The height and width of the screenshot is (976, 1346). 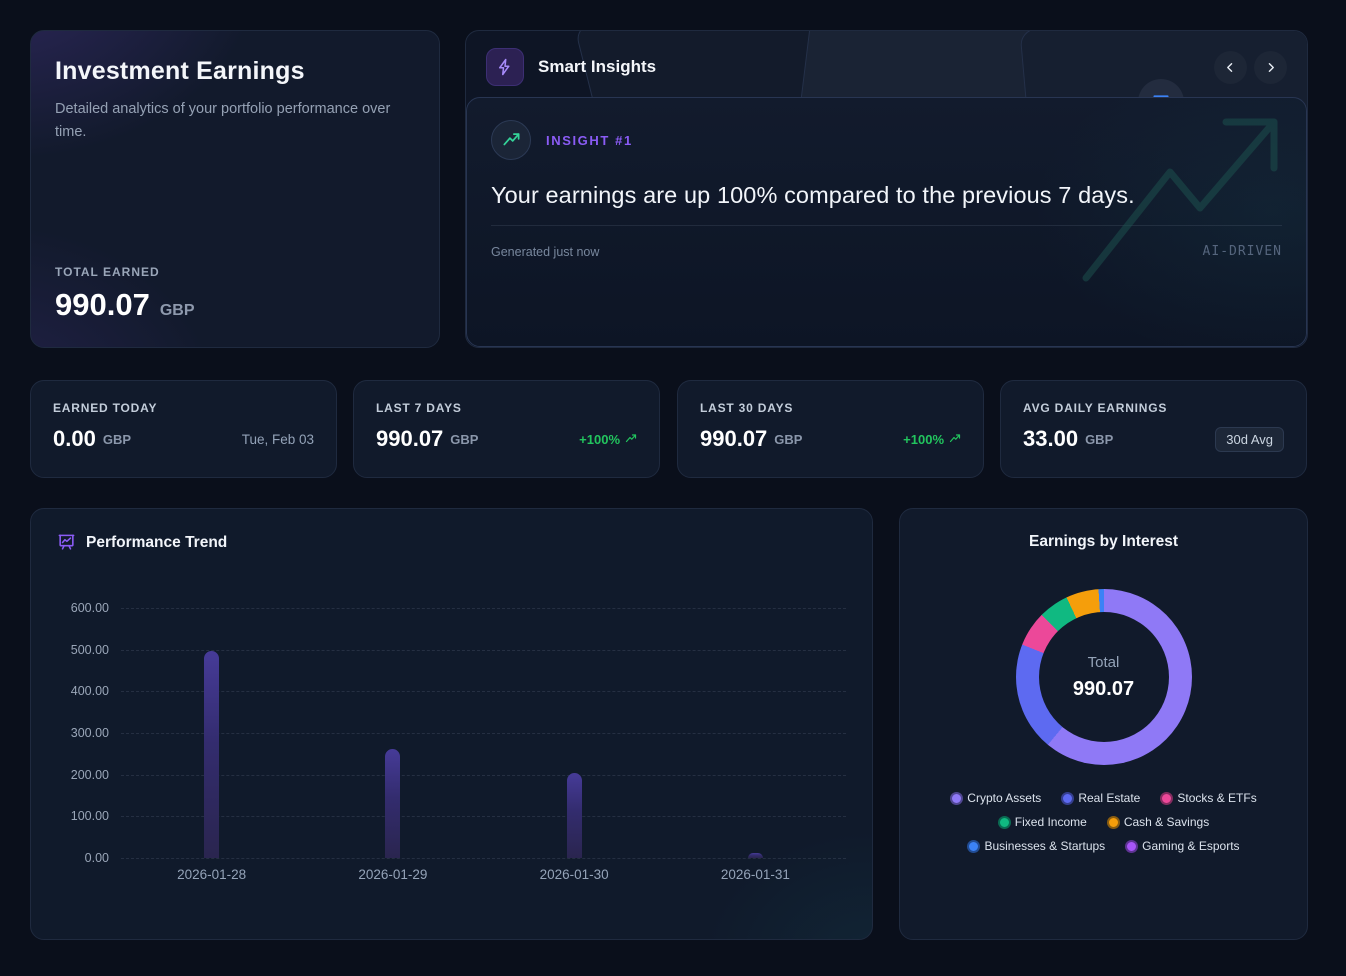 I want to click on legend-item-real-estate: Real Estate, so click(x=1100, y=798).